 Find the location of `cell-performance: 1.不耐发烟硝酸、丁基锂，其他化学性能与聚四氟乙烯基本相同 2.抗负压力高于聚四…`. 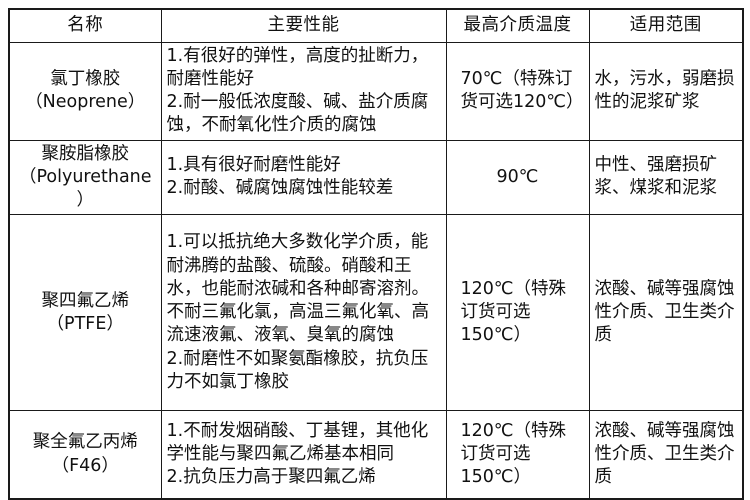

cell-performance: 1.不耐发烟硝酸、丁基锂，其他化学性能与聚四氟乙烯基本相同 2.抗负压力高于聚四… is located at coordinates (303, 455).